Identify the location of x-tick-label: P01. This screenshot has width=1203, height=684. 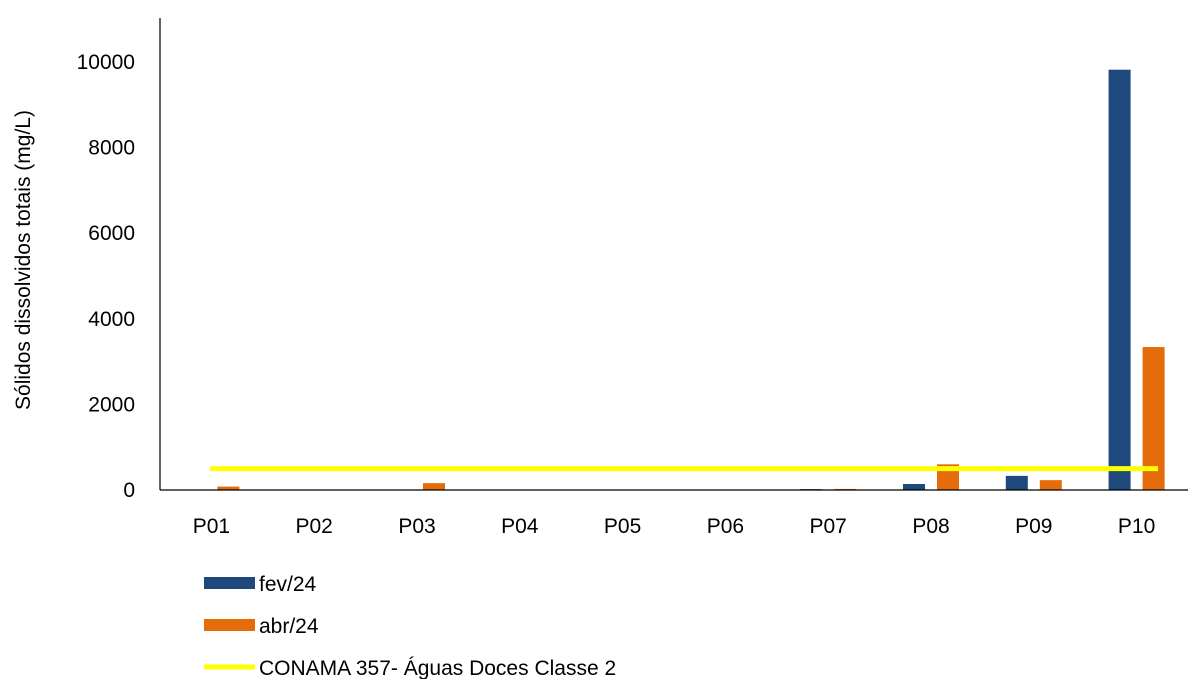
(211, 526).